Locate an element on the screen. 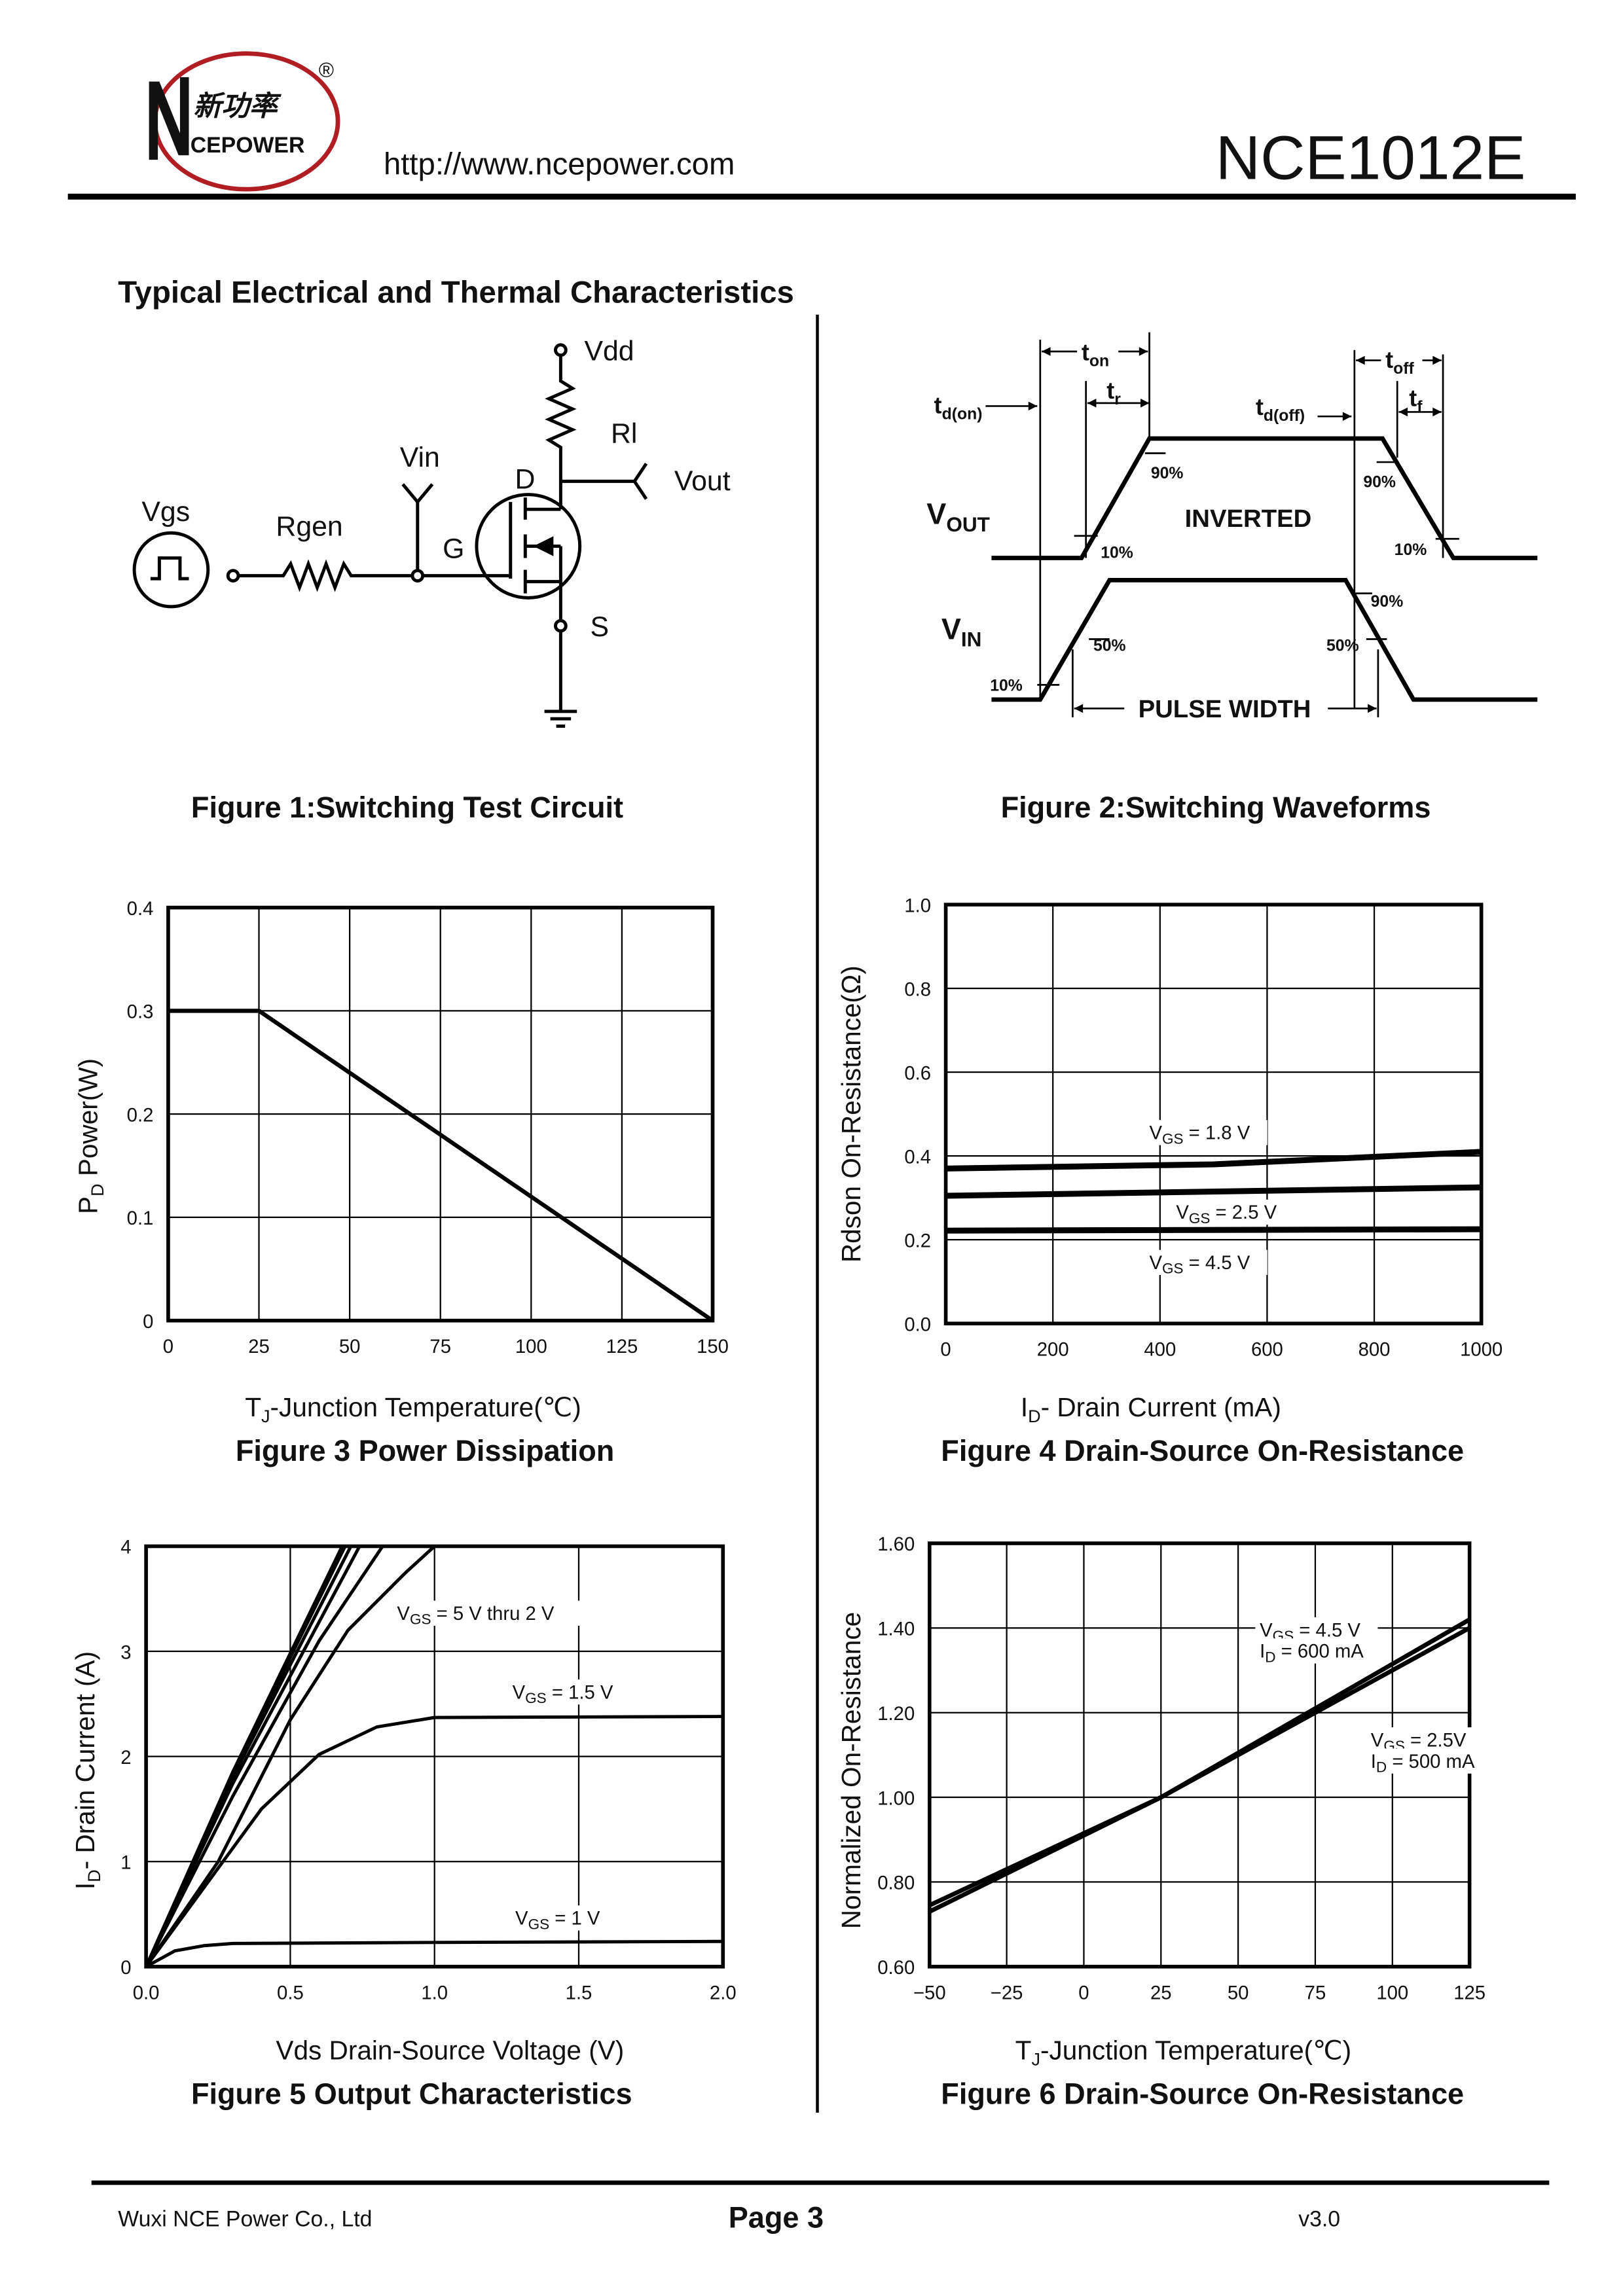  x-tick-label: 1.5 is located at coordinates (579, 1992).